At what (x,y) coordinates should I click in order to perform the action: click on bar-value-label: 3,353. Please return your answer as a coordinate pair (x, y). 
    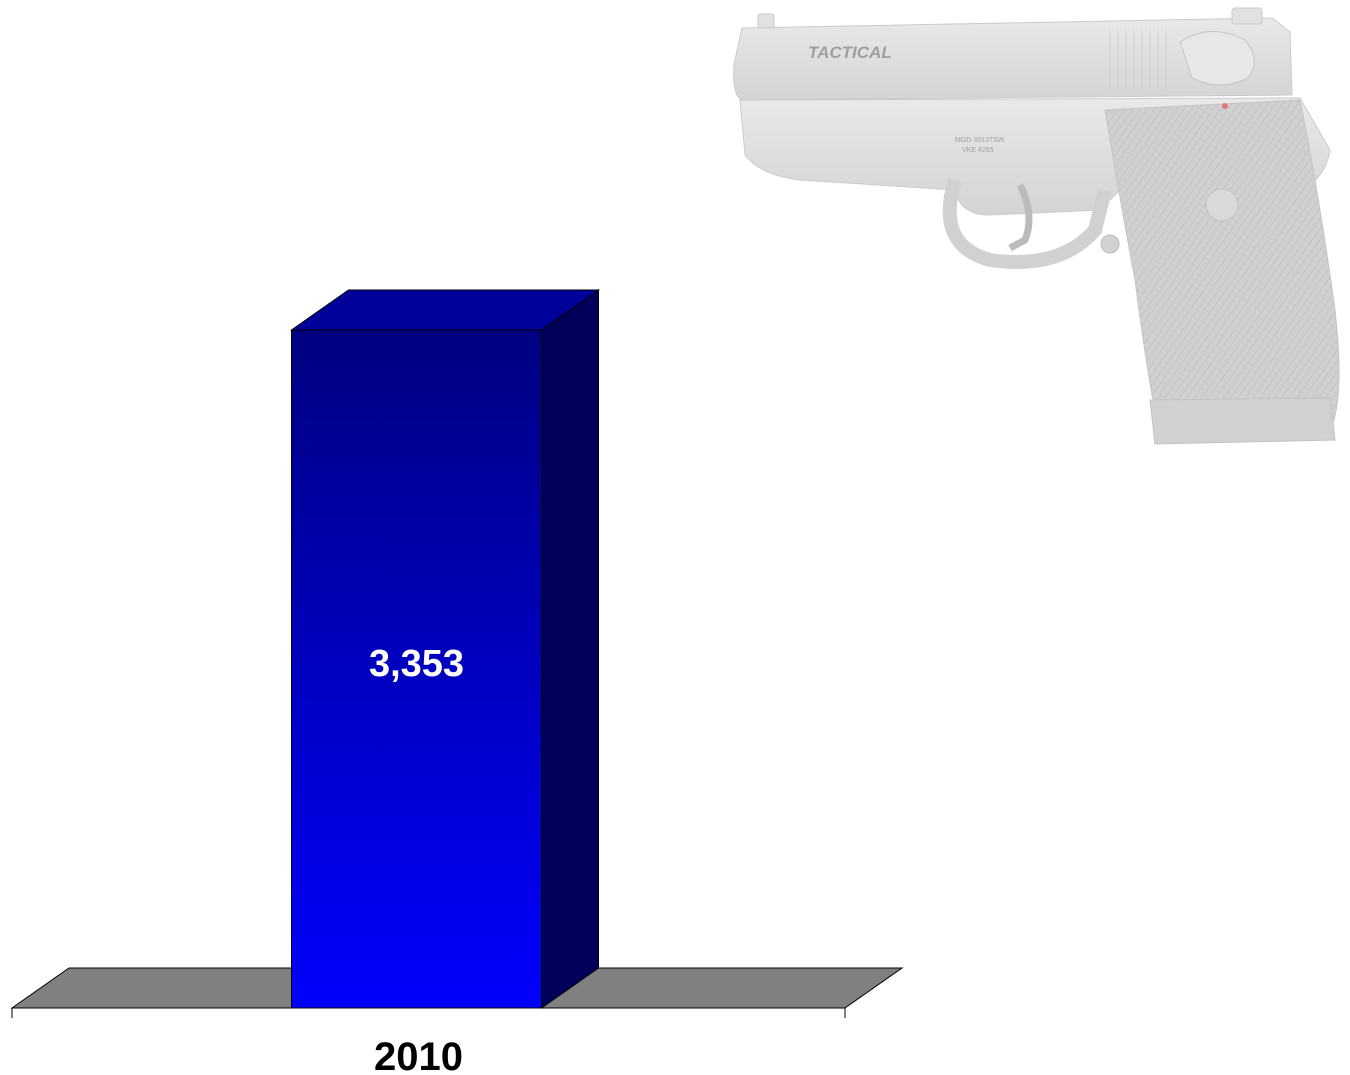
    Looking at the image, I should click on (416, 664).